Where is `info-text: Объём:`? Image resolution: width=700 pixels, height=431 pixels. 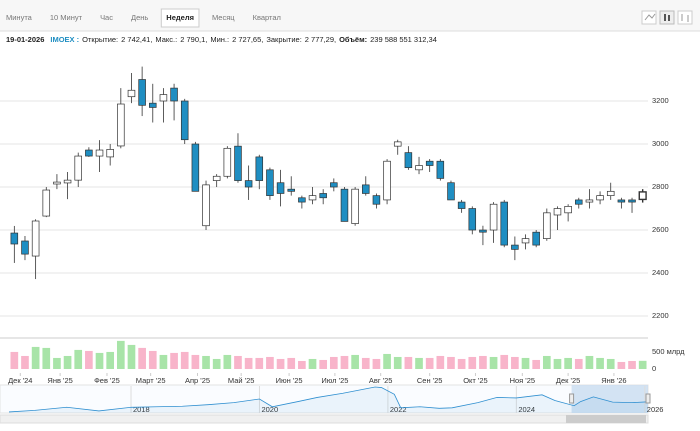 info-text: Объём: is located at coordinates (353, 39).